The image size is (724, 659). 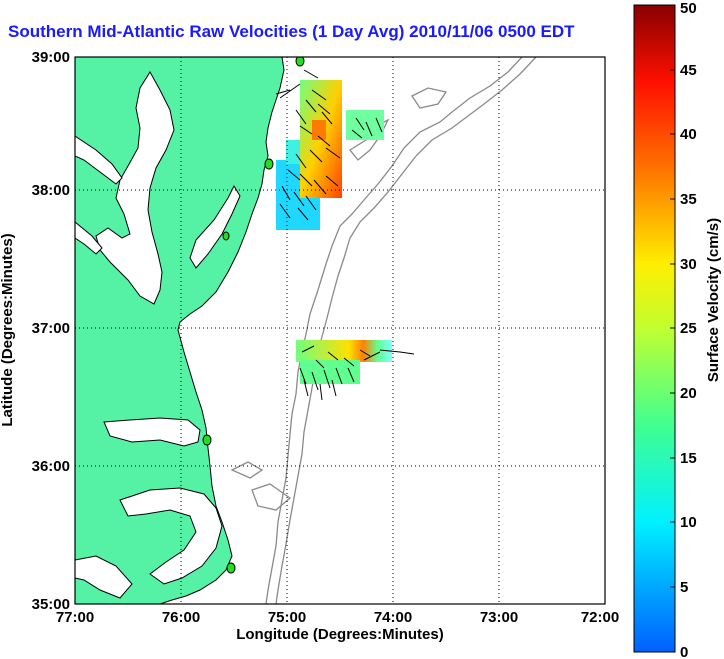 What do you see at coordinates (287, 617) in the screenshot?
I see `x-tick-label: 75:00` at bounding box center [287, 617].